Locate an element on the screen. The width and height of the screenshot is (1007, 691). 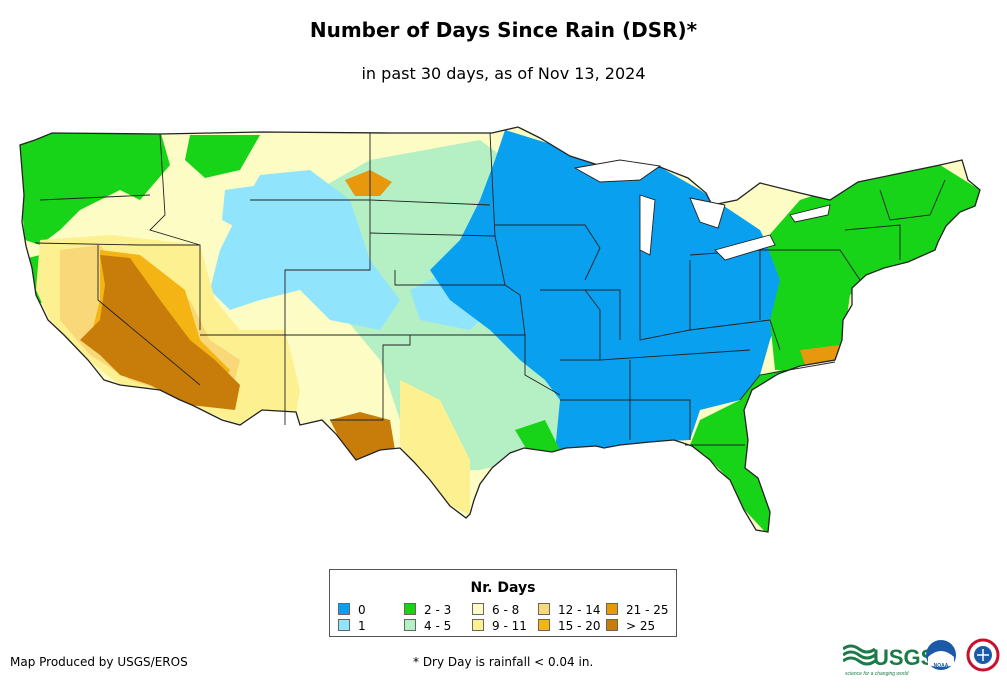
legend-item: 1 is located at coordinates (352, 626).